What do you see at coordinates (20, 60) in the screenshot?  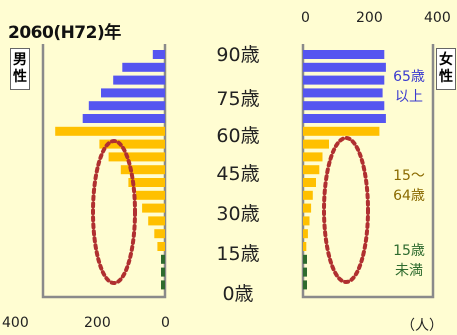 I see `male-label-char-1: 男` at bounding box center [20, 60].